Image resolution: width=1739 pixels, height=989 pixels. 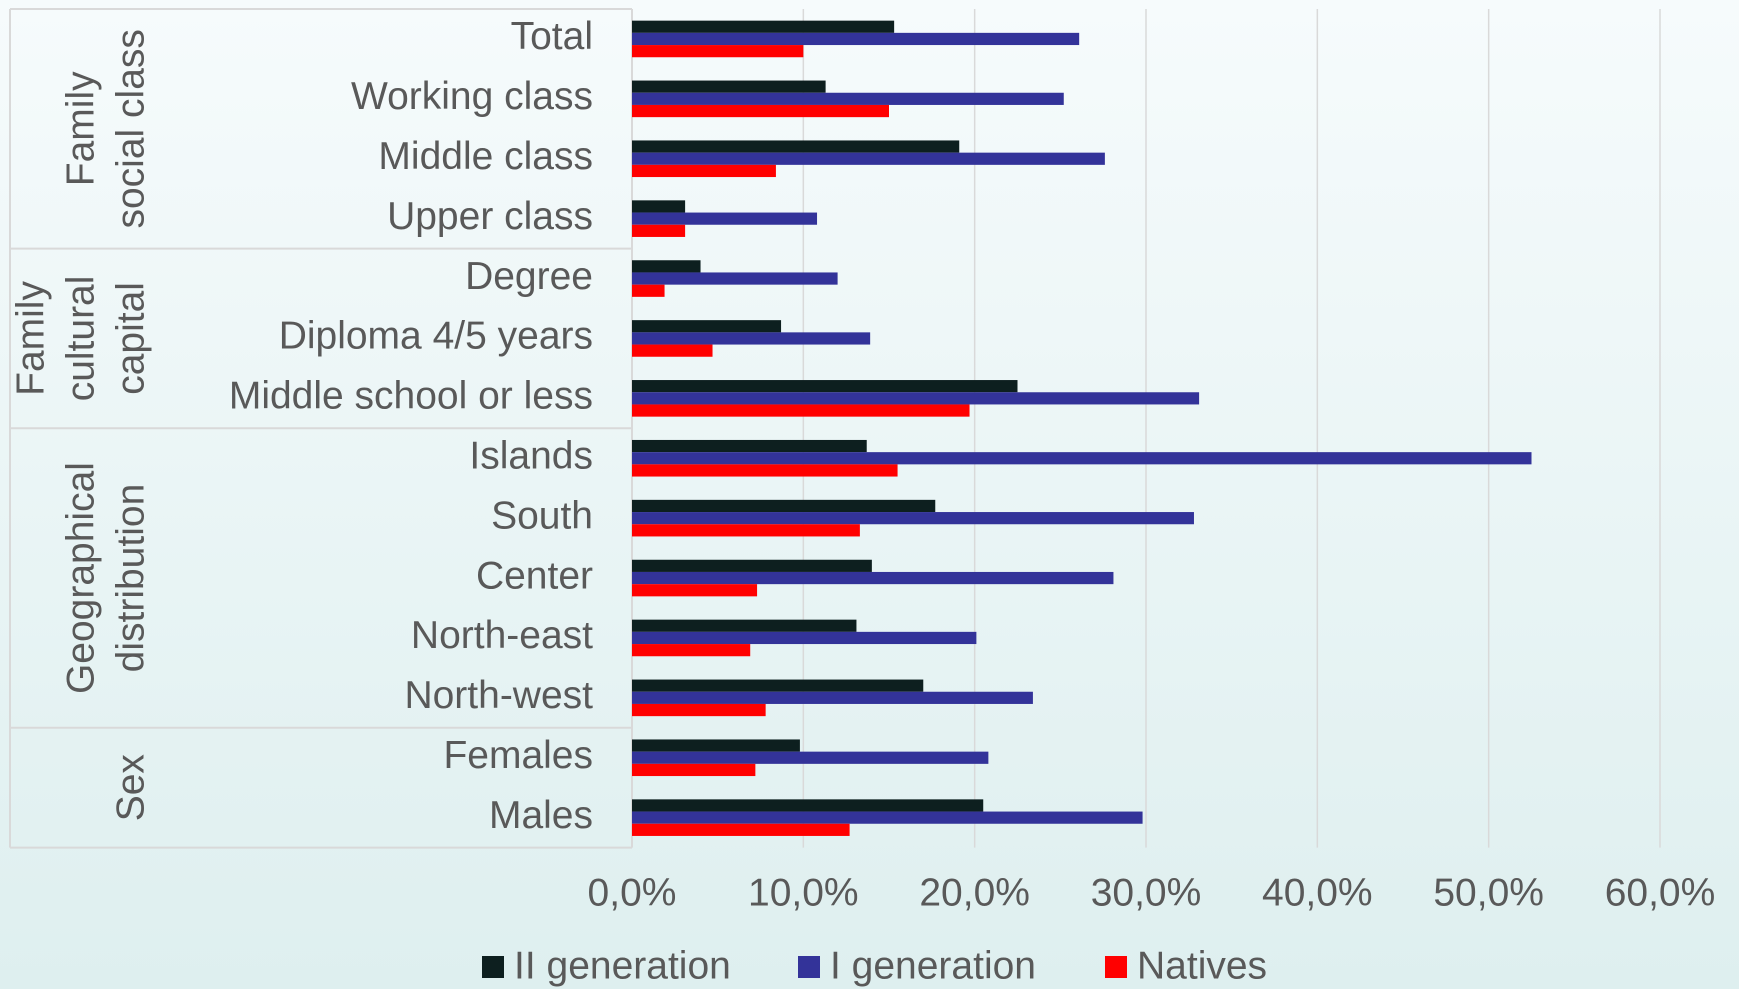 I want to click on x-tick-label: 20,0%, so click(x=974, y=892).